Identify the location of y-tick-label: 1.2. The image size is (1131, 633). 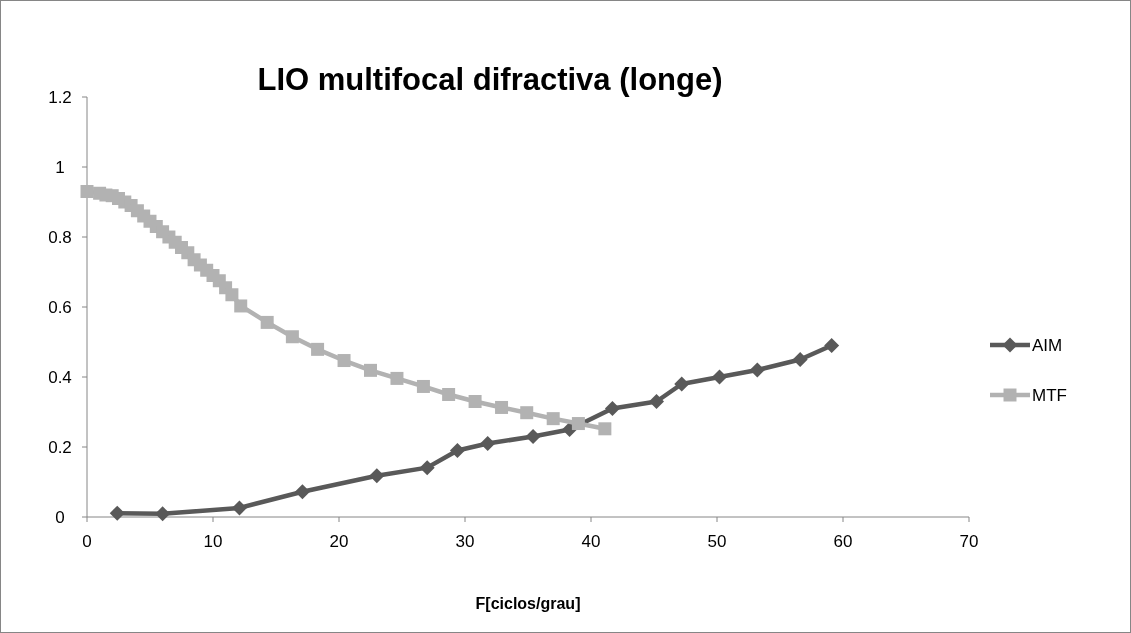
(60, 97).